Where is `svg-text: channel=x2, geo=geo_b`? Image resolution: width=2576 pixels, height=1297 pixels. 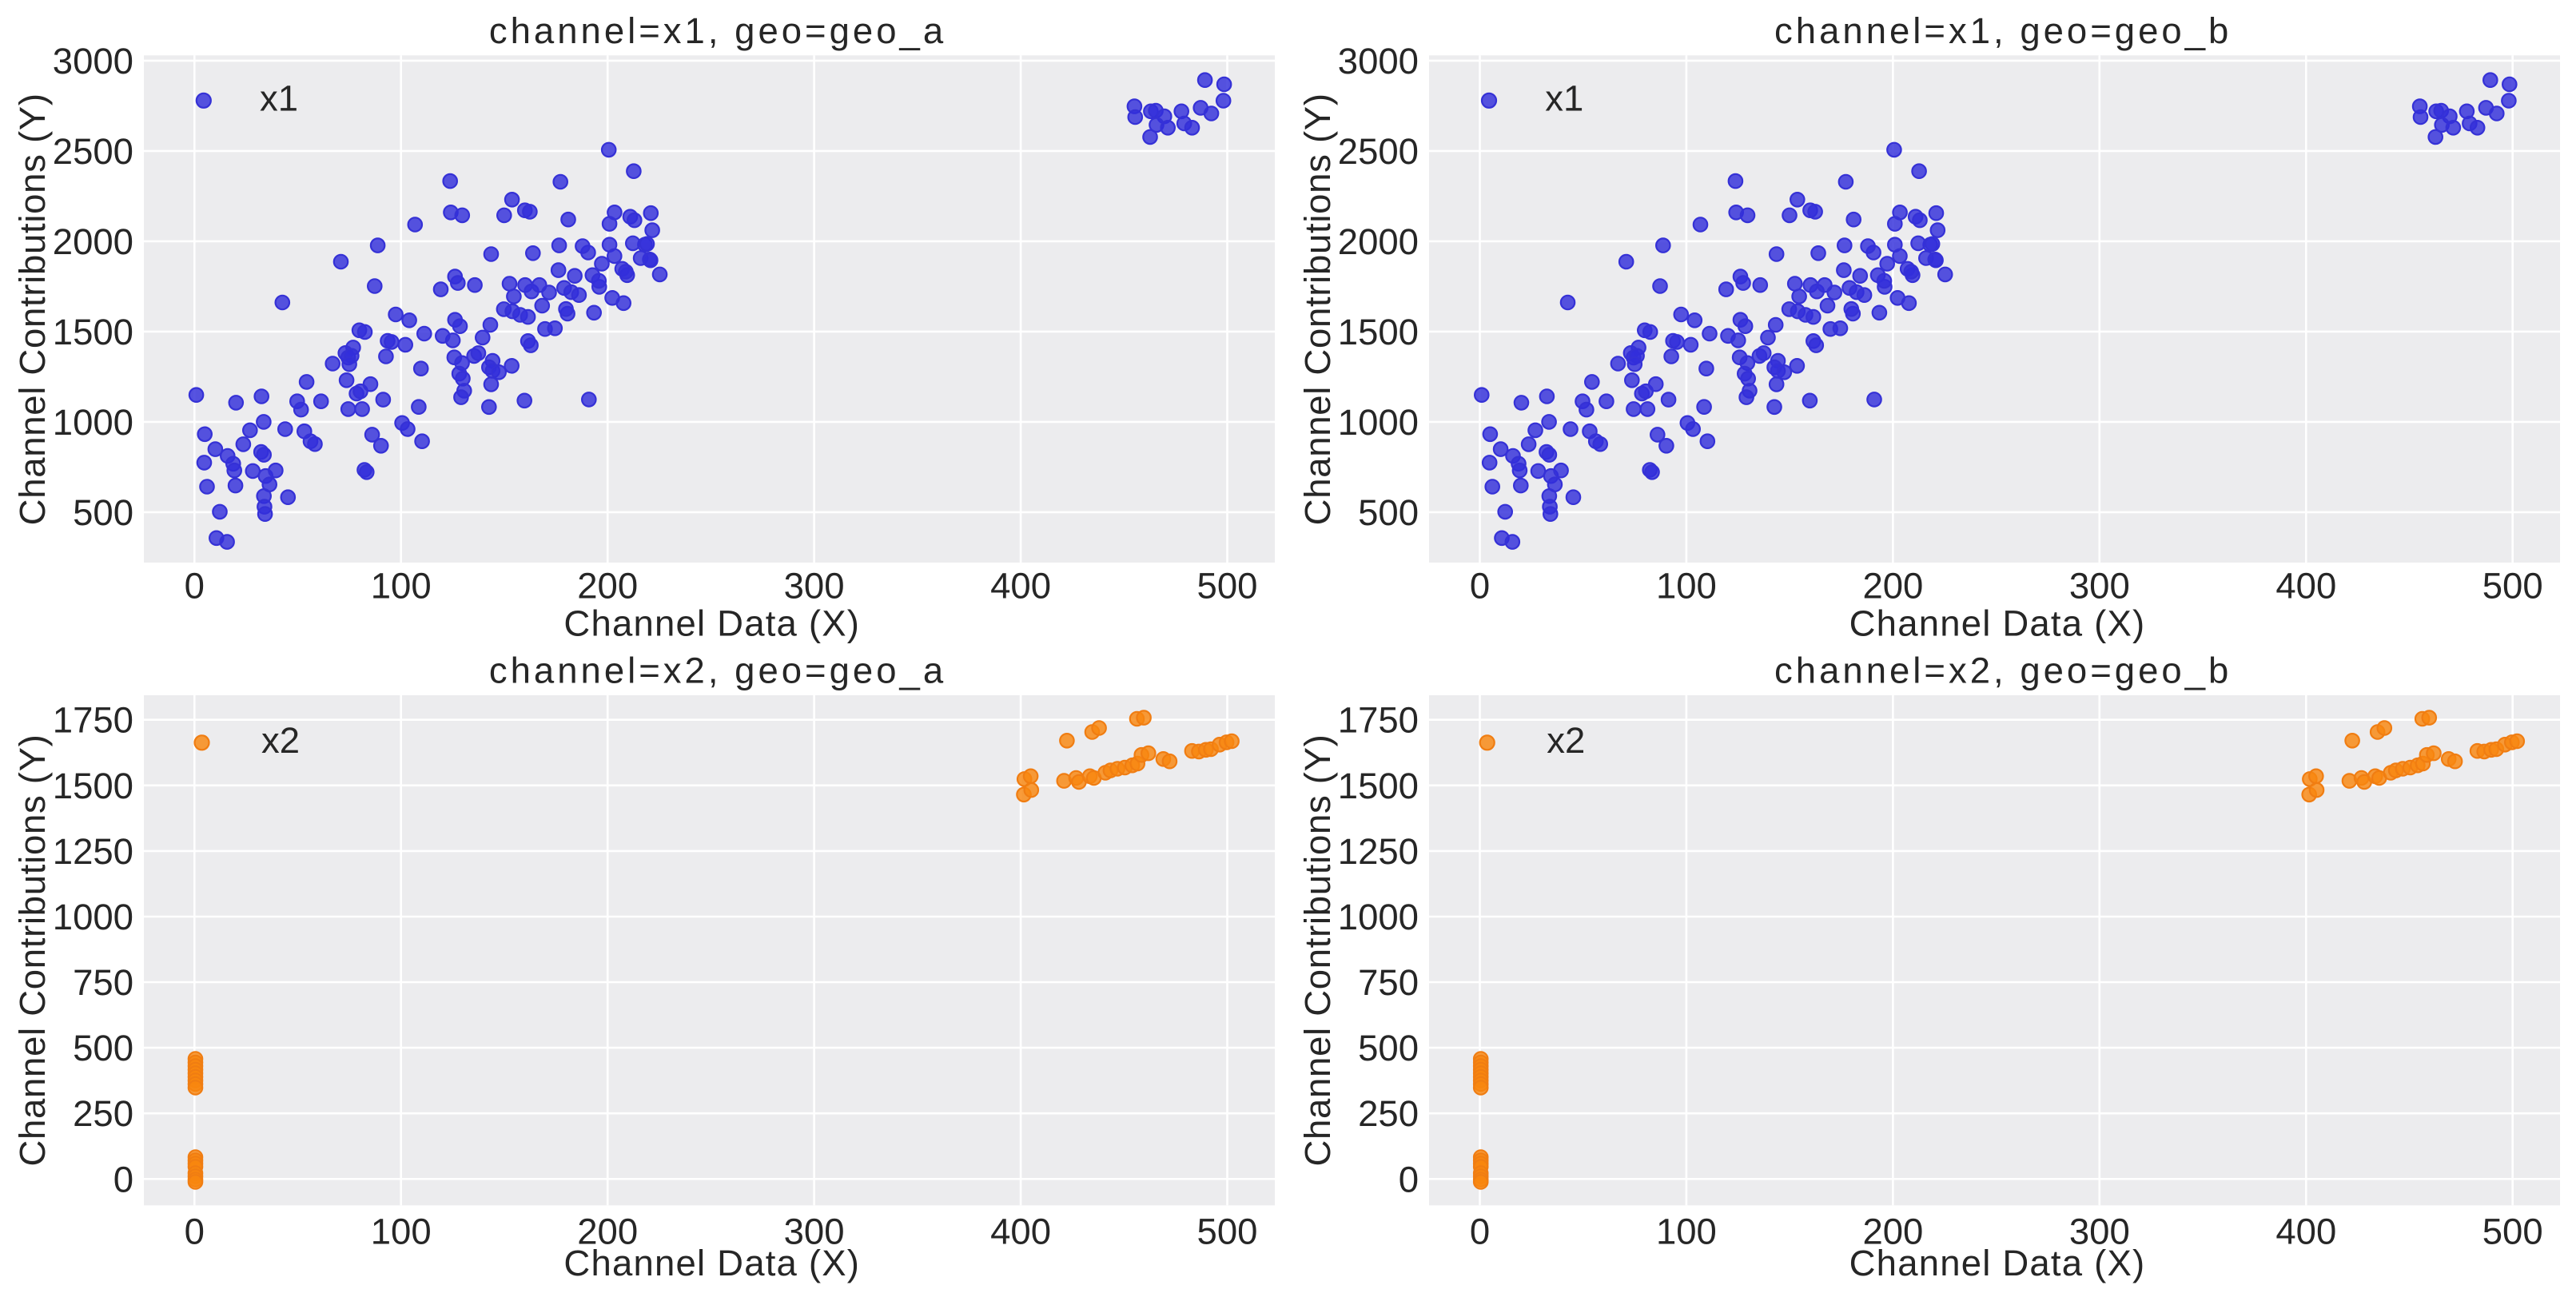 svg-text: channel=x2, geo=geo_b is located at coordinates (2003, 671).